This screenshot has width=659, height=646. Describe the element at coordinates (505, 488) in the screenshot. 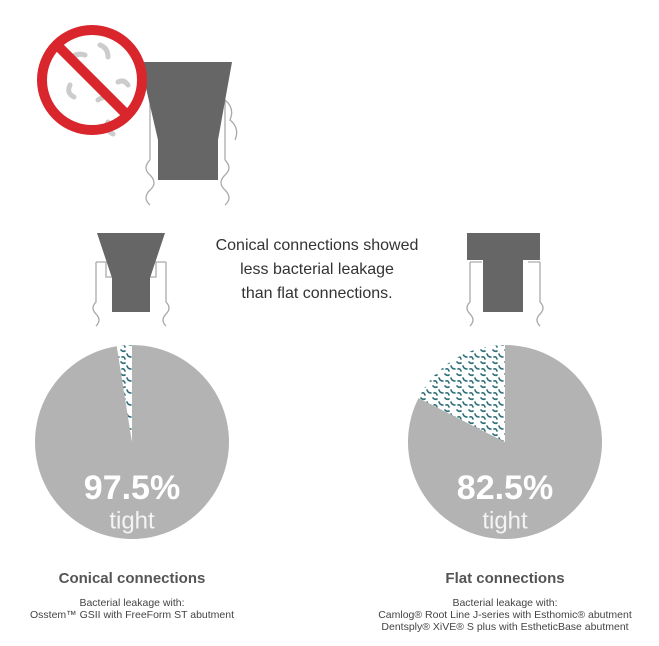

I see `value-label: 82.5%` at that location.